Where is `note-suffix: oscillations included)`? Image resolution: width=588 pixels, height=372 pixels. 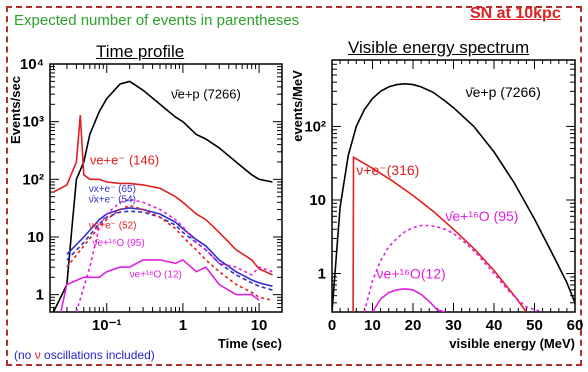 note-suffix: oscillations included) is located at coordinates (97, 355).